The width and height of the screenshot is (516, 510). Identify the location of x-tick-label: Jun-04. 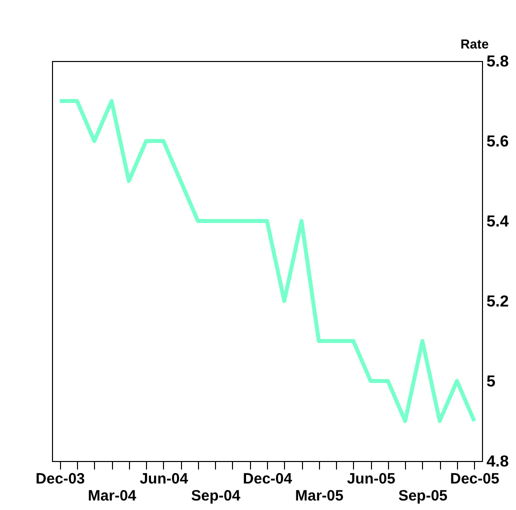
(164, 479).